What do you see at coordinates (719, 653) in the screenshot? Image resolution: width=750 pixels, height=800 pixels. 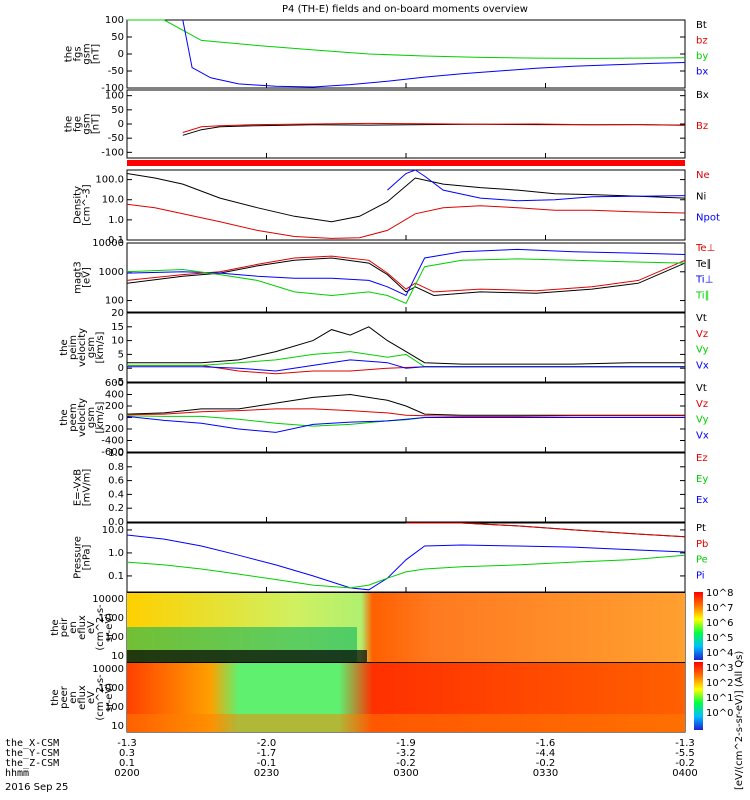 I see `colorbar-tick-label: 10^4` at bounding box center [719, 653].